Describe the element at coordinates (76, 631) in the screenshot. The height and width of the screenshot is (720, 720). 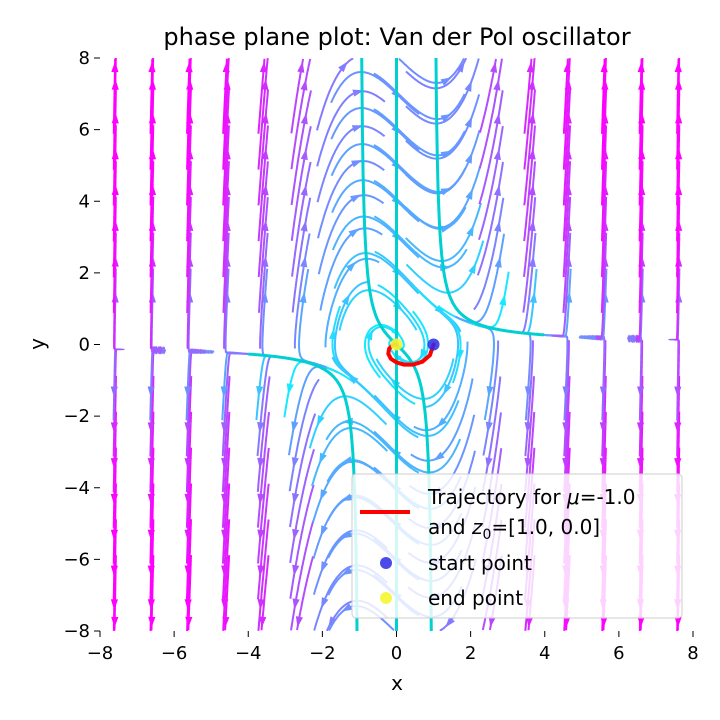
I see `y-tick-label: −8` at that location.